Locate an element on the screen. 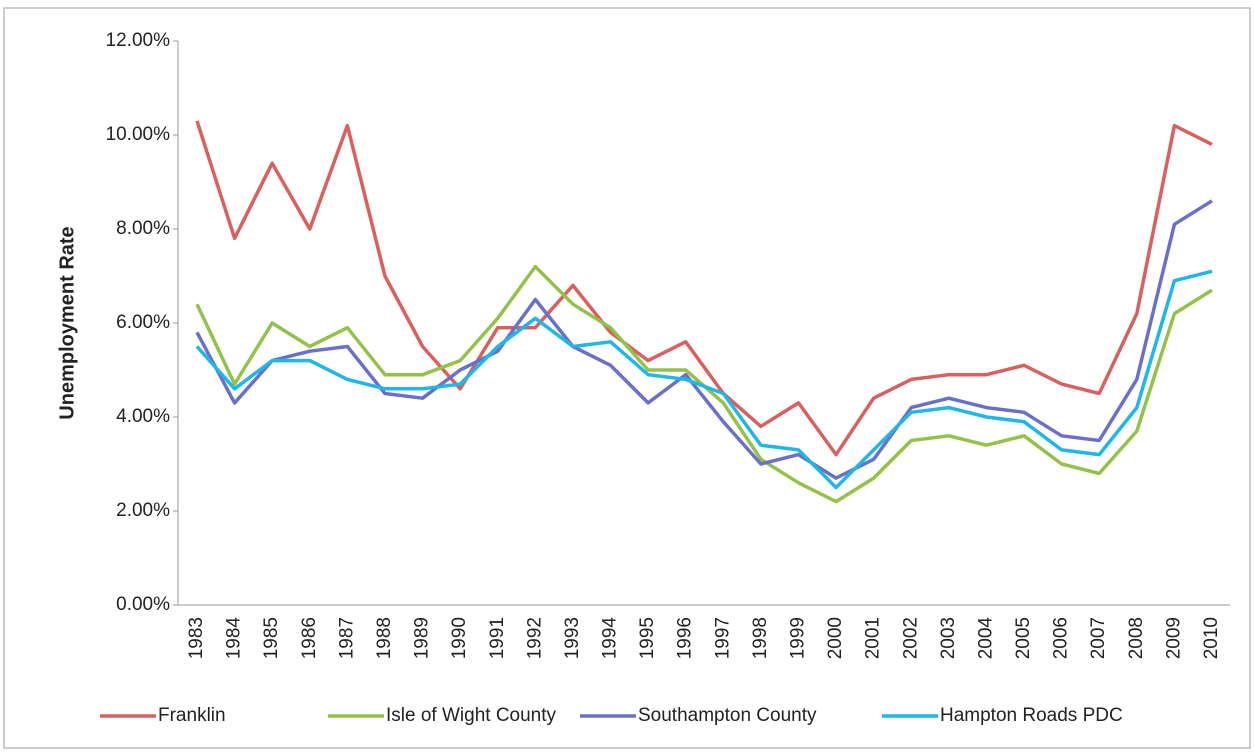  x-tick-label: 1995 is located at coordinates (647, 638).